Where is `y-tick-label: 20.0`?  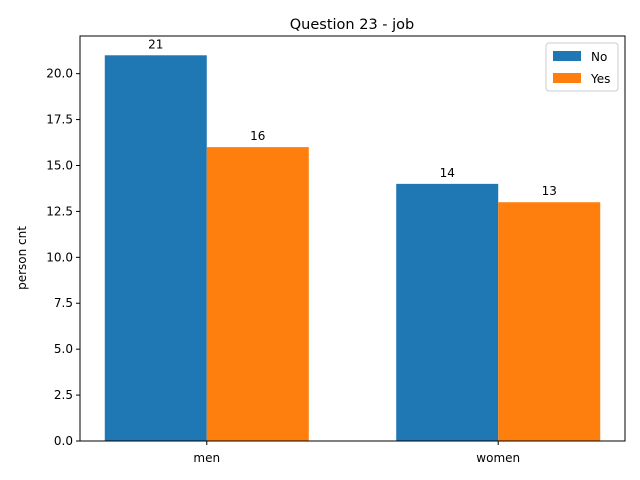 y-tick-label: 20.0 is located at coordinates (59, 74).